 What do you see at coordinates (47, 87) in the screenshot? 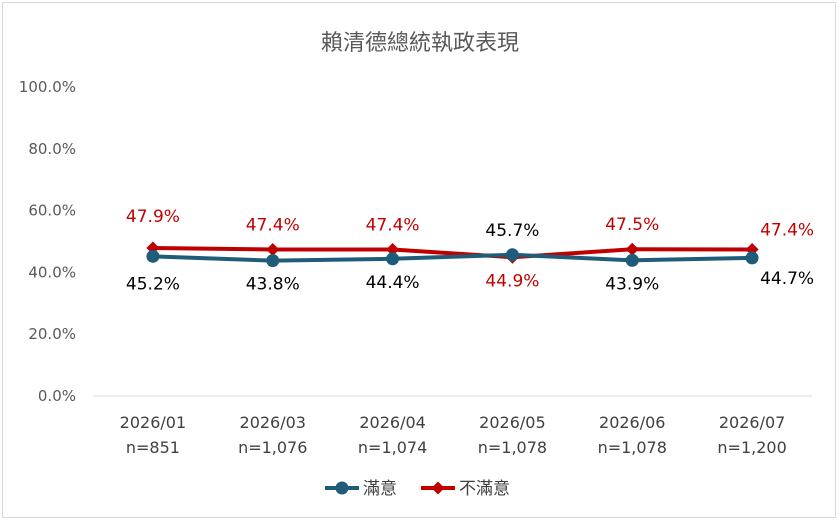
I see `y-tick-label: 100.0%` at bounding box center [47, 87].